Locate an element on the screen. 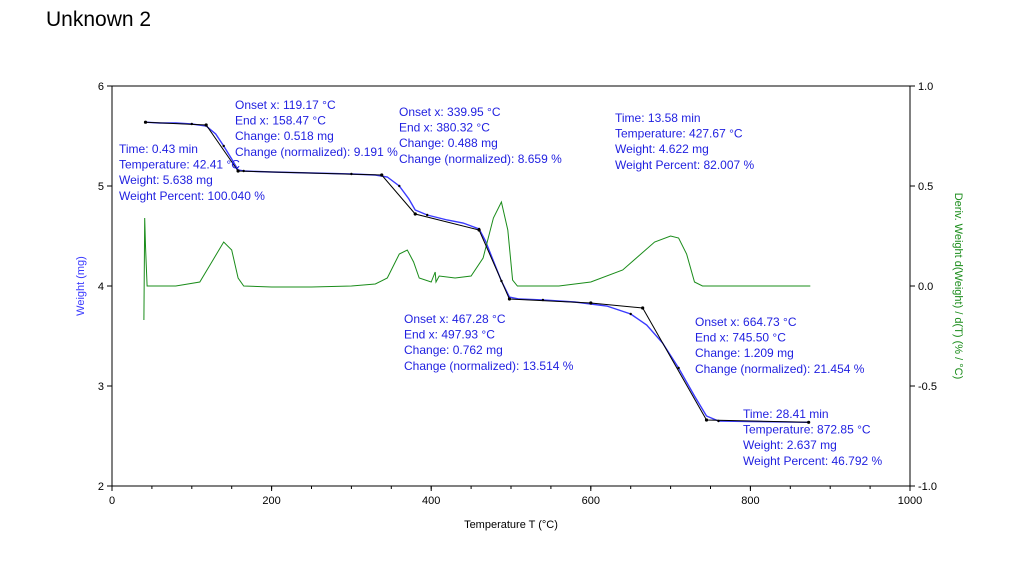 Image resolution: width=1024 pixels, height=572 pixels. annotation-4-line: Weight: 4.622 mg is located at coordinates (662, 149).